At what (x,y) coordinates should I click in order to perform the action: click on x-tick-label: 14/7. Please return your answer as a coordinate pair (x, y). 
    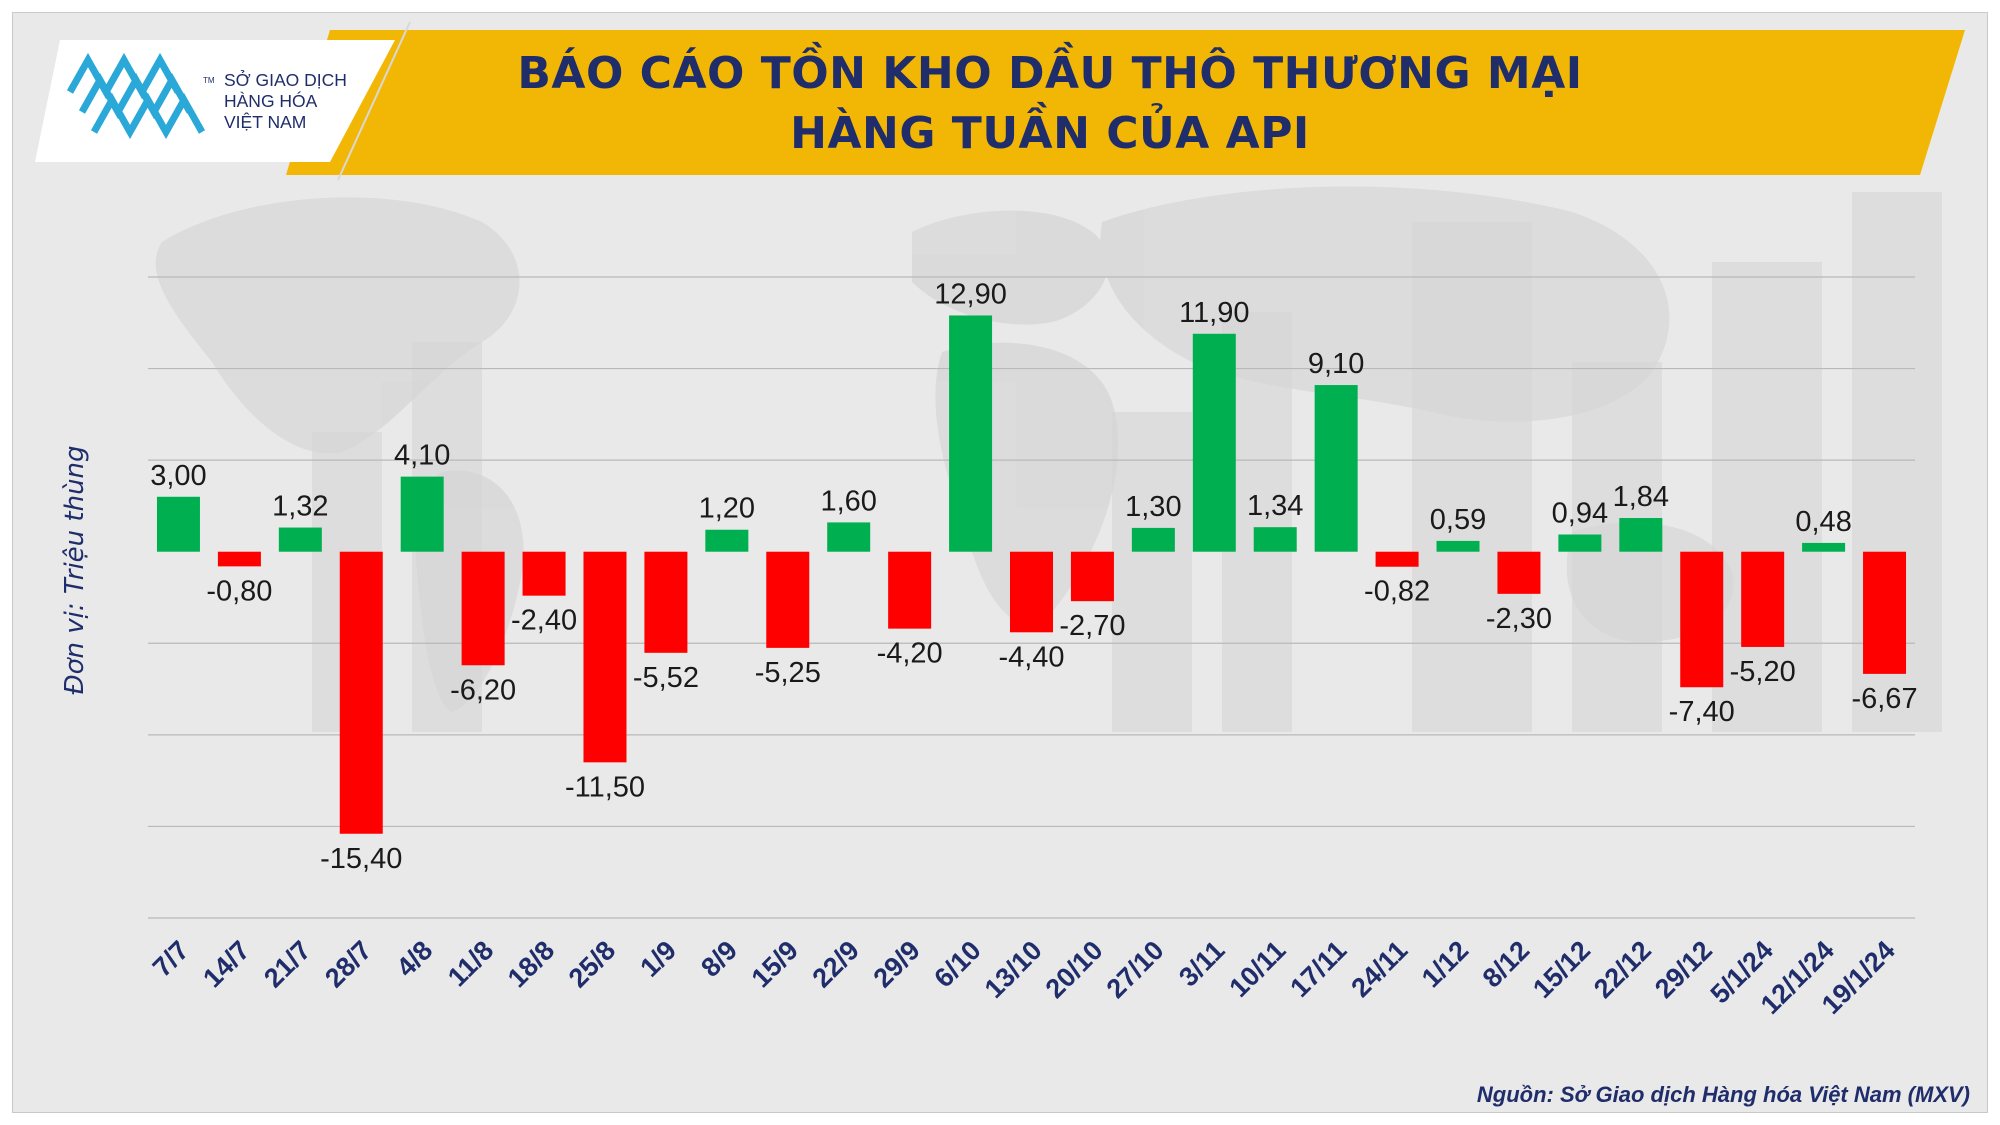
    Looking at the image, I should click on (226, 964).